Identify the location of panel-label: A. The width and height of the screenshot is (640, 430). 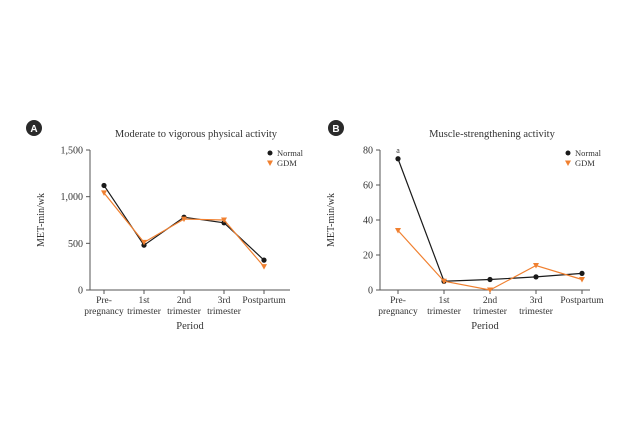
(33, 129).